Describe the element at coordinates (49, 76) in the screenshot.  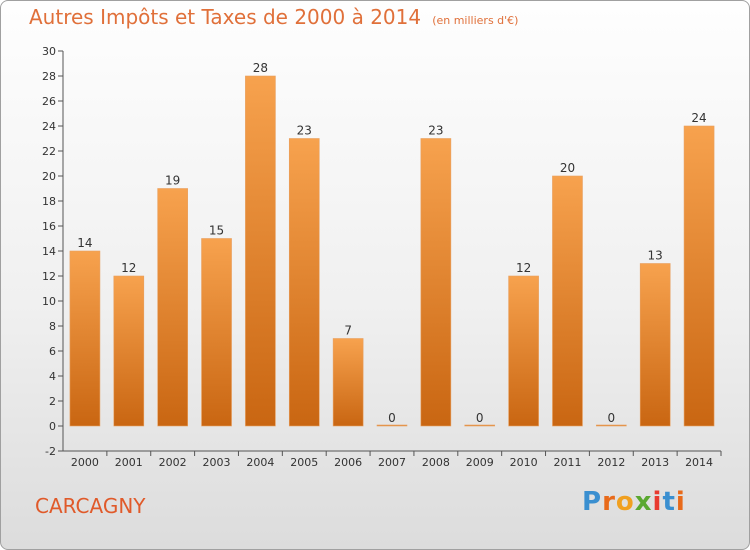
I see `y-tick-label: 28` at that location.